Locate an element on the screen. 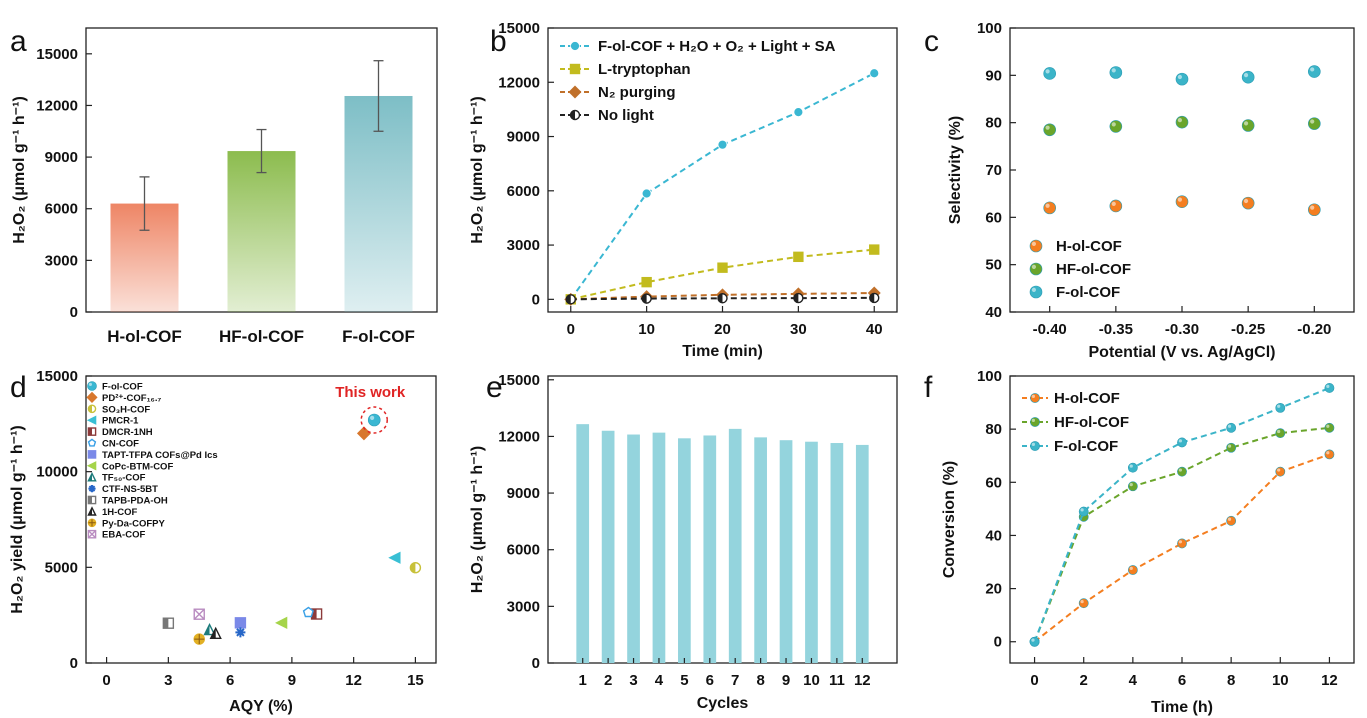 The height and width of the screenshot is (718, 1367). x-tick-label: 20 is located at coordinates (722, 329).